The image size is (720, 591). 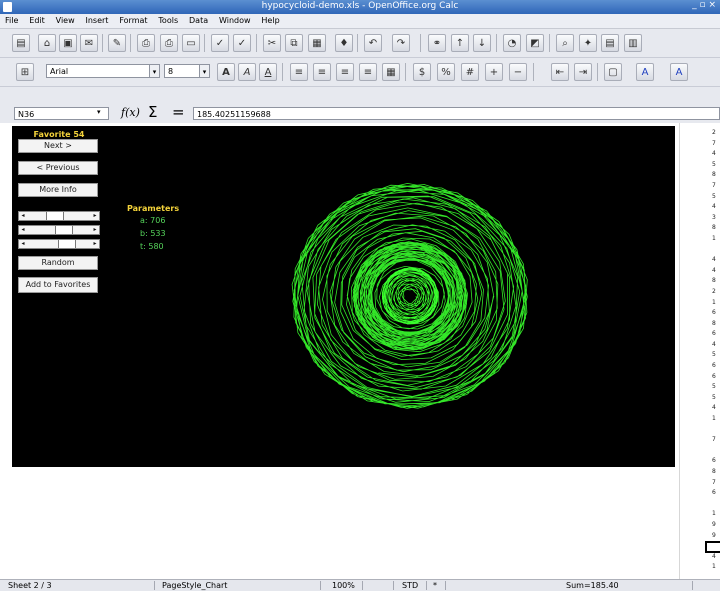 What do you see at coordinates (712, 547) in the screenshot?
I see `active-cell-cursor` at bounding box center [712, 547].